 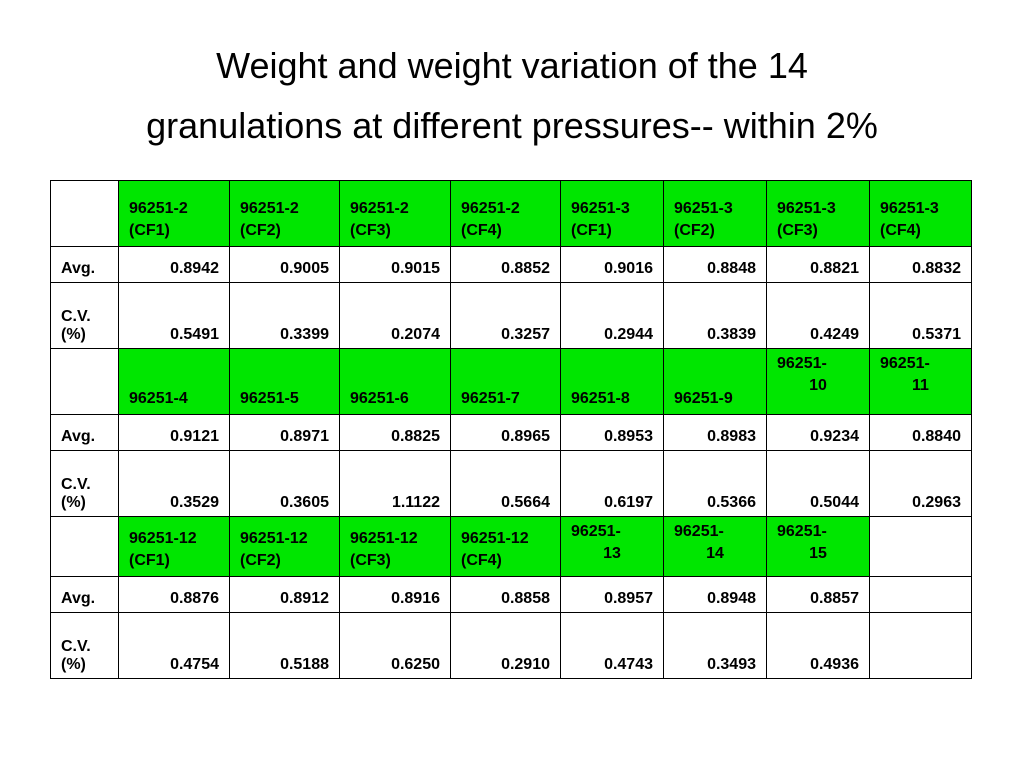 I want to click on batch-header-cell: 96251- 10, so click(x=818, y=381).